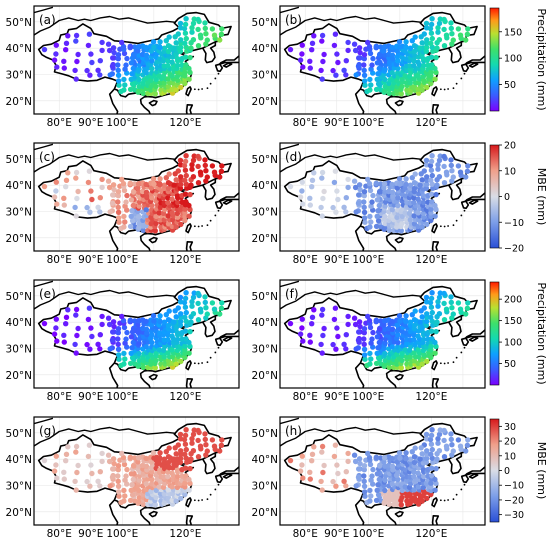  I want to click on lat-tick-label: 40°N, so click(265, 460).